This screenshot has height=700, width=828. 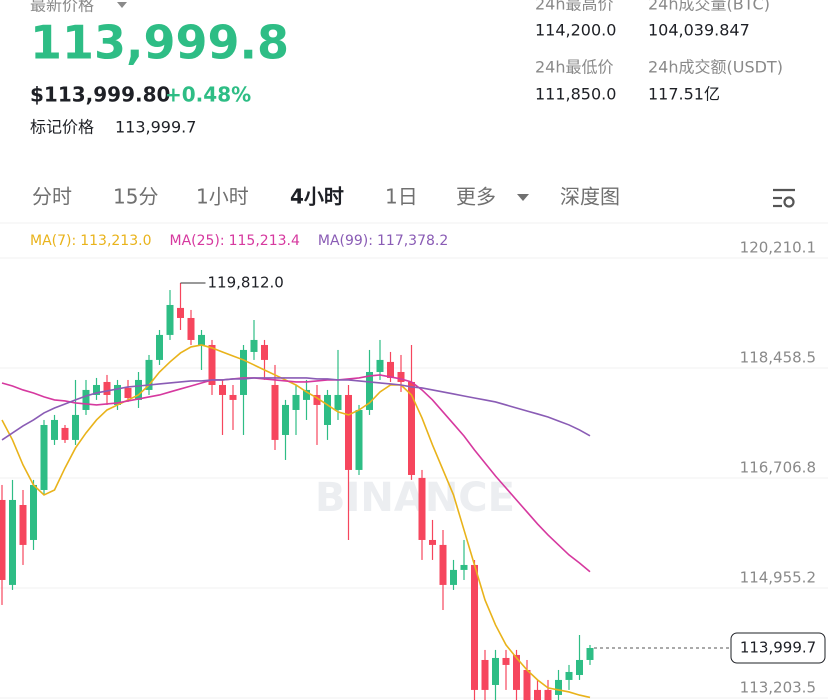 I want to click on last-price: 113,999.8, so click(x=159, y=43).